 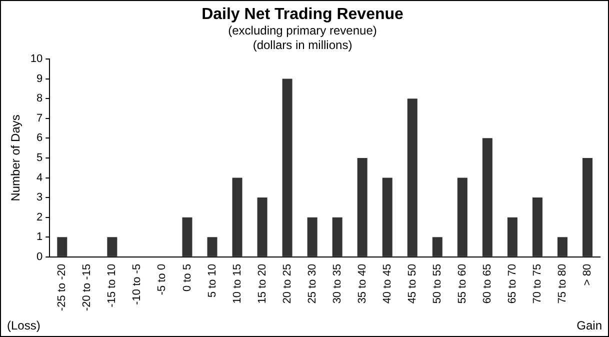 What do you see at coordinates (39, 78) in the screenshot?
I see `y-tick-label: 9` at bounding box center [39, 78].